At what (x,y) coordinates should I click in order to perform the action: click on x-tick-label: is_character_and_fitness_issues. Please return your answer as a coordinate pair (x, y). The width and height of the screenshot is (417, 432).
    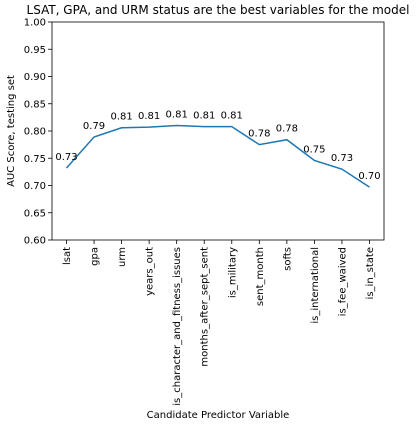
    Looking at the image, I should click on (177, 326).